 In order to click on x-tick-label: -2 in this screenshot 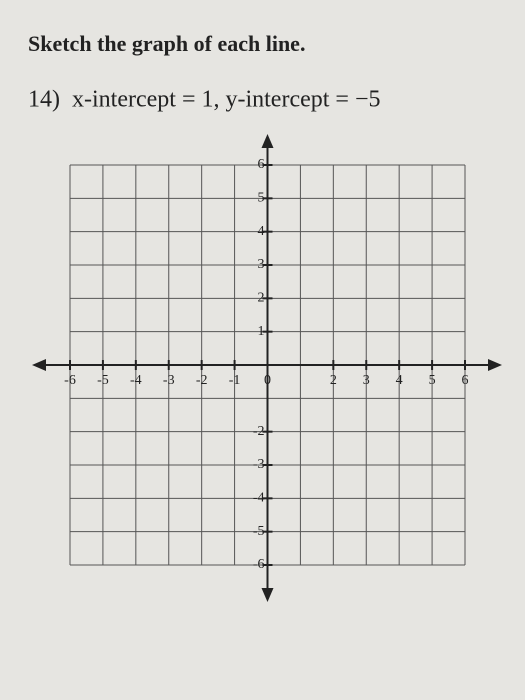, I will do `click(202, 380)`.